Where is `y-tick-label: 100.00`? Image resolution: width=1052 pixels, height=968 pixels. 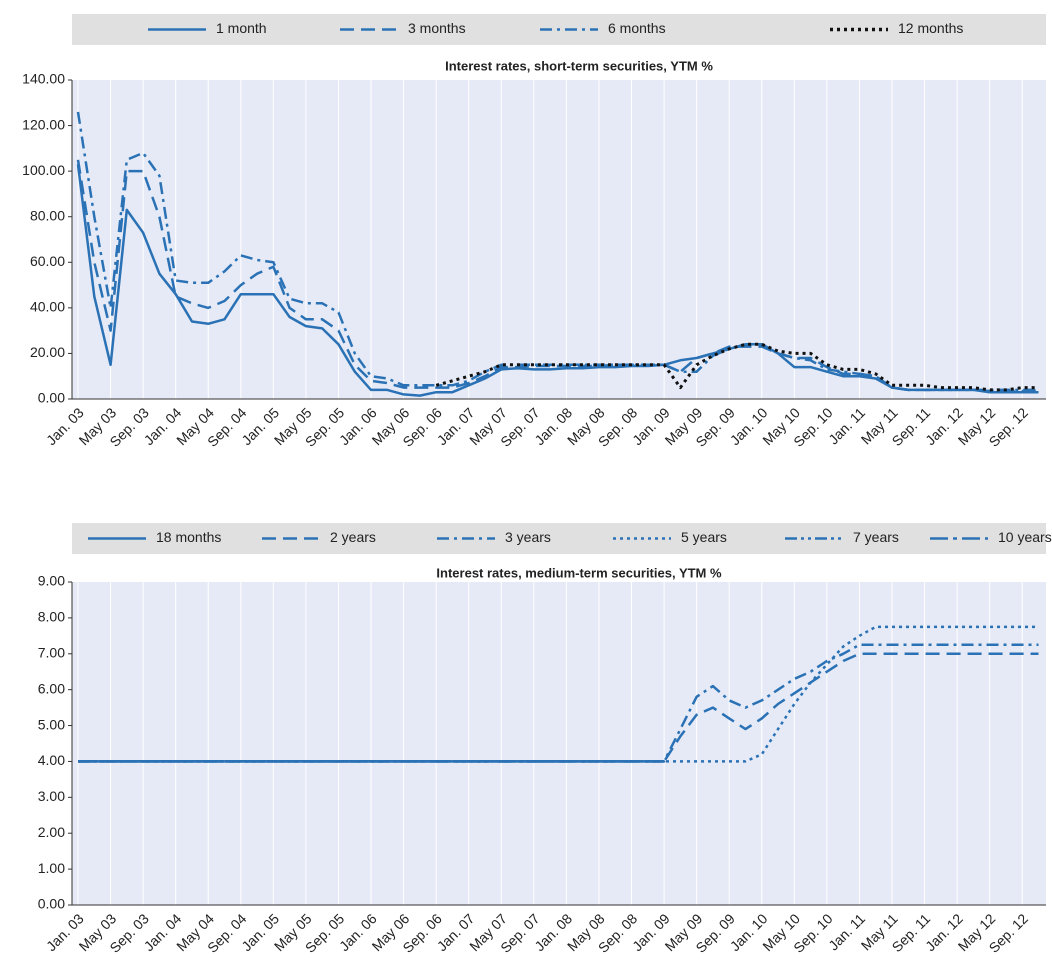
y-tick-label: 100.00 is located at coordinates (43, 170).